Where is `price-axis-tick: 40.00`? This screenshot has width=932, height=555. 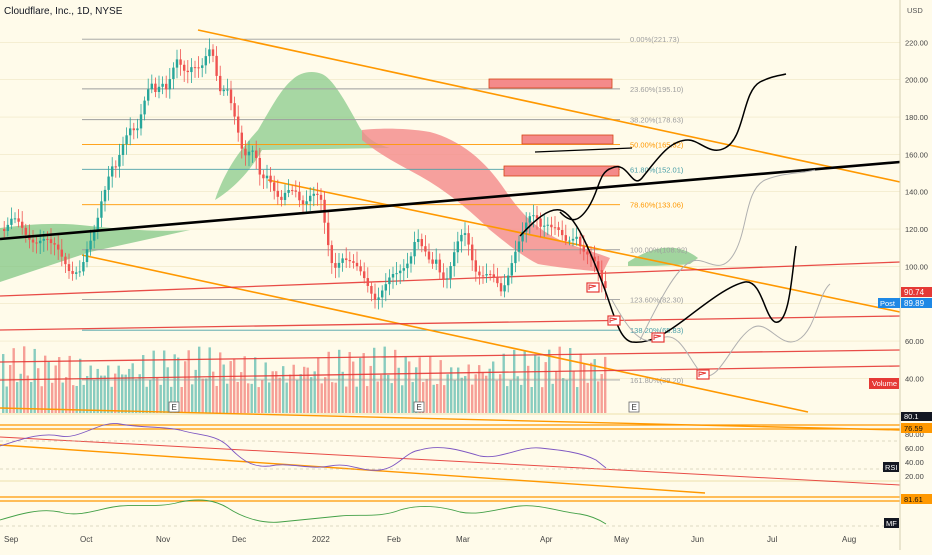
price-axis-tick: 40.00 is located at coordinates (914, 378).